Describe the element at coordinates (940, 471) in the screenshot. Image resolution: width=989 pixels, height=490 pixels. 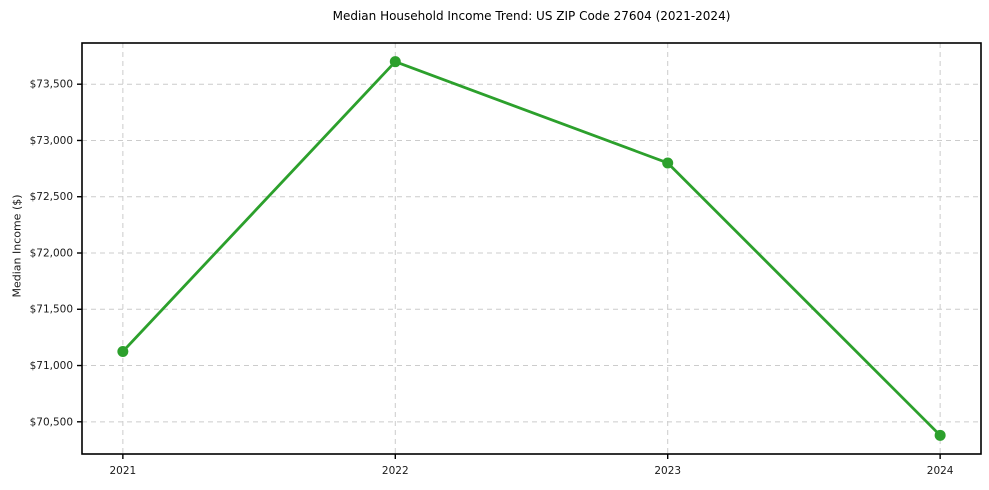
I see `x-tick-label: 2024` at that location.